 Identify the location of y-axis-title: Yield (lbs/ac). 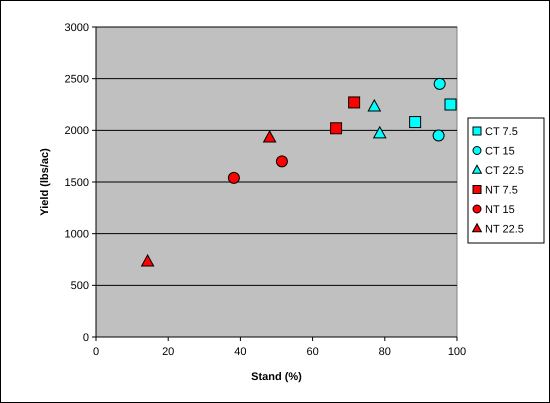
(45, 182).